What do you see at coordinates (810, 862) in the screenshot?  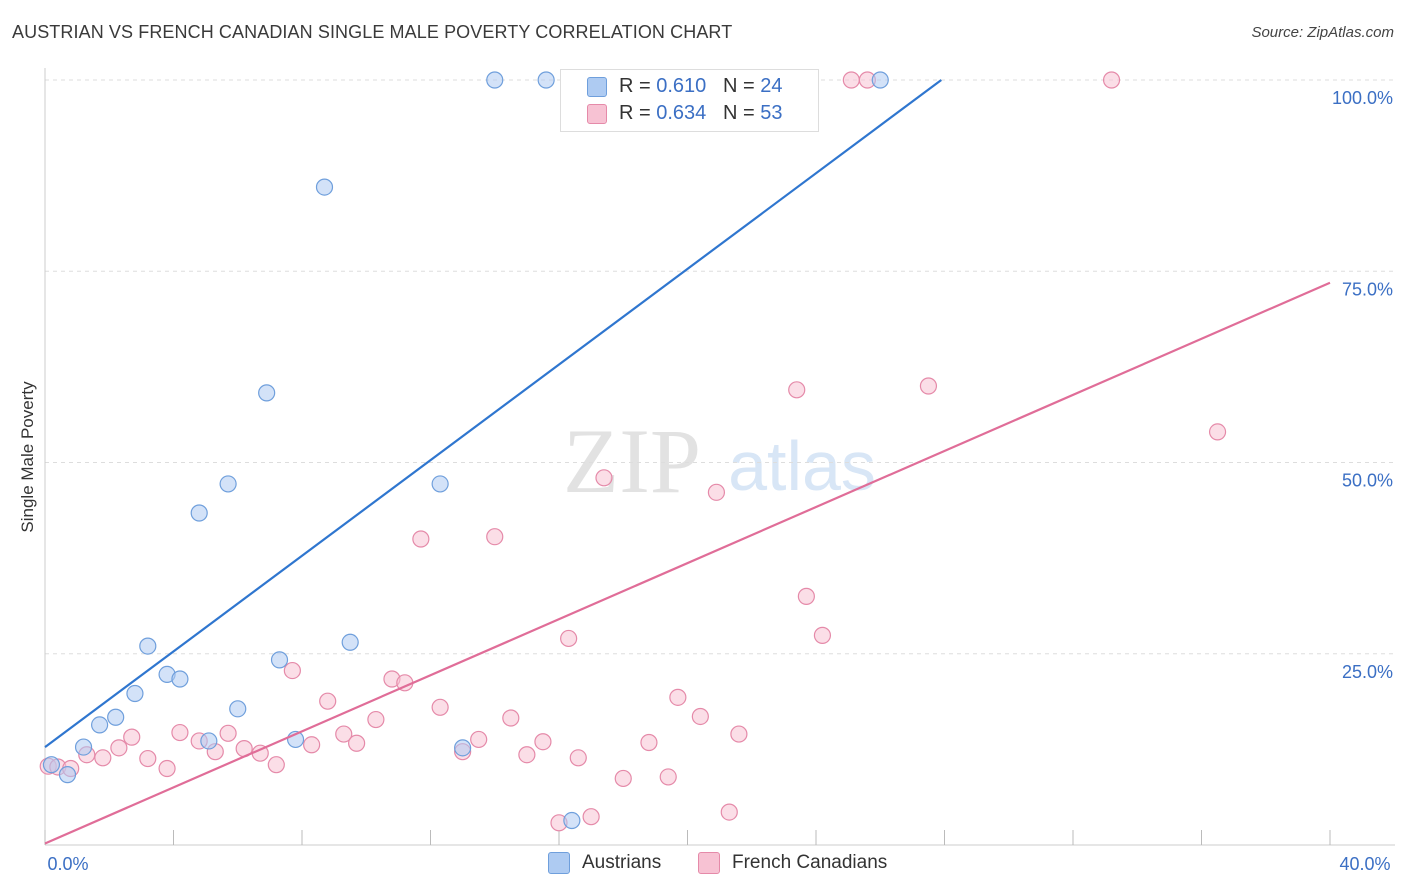 I see `french-legend-label: French Canadians` at bounding box center [810, 862].